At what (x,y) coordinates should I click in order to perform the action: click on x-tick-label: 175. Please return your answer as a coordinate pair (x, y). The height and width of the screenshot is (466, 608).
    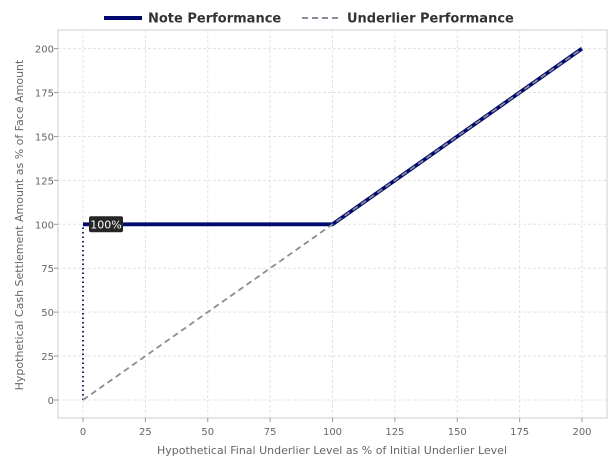
    Looking at the image, I should click on (519, 432).